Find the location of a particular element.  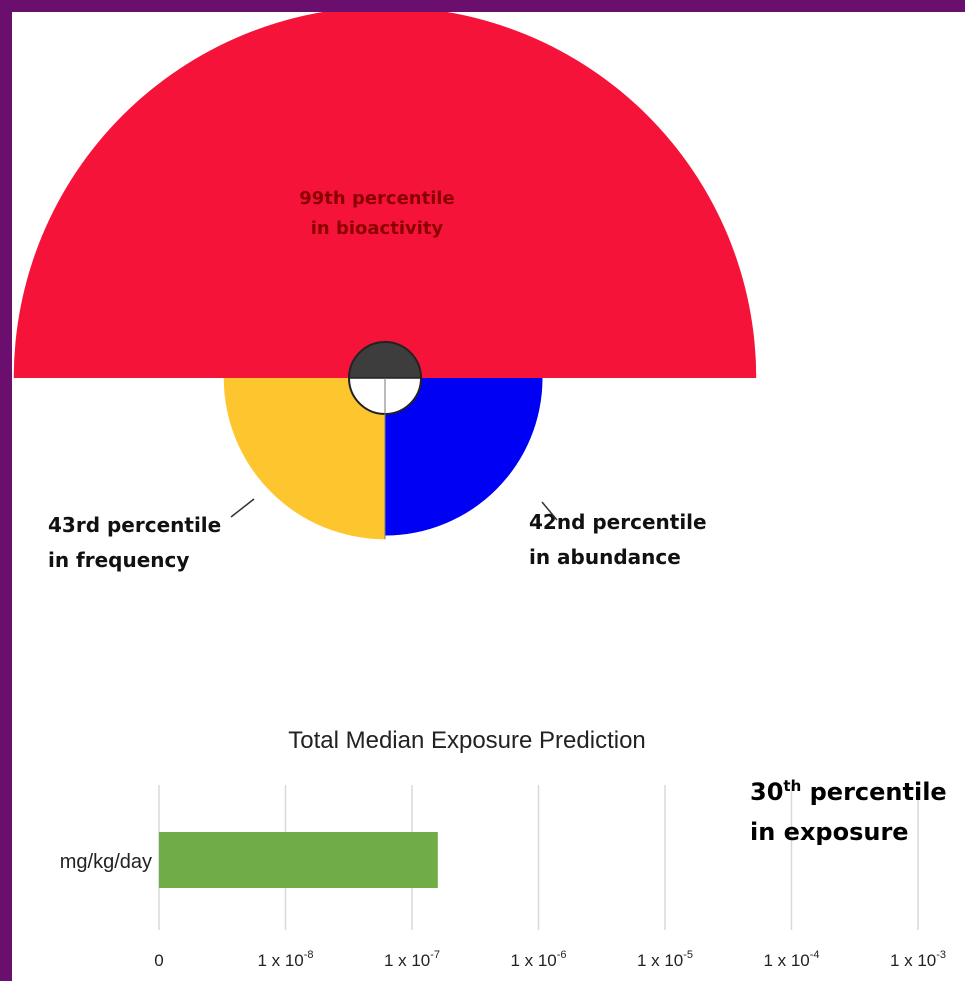

slice-label-abundance-line2: in abundance is located at coordinates (605, 557).